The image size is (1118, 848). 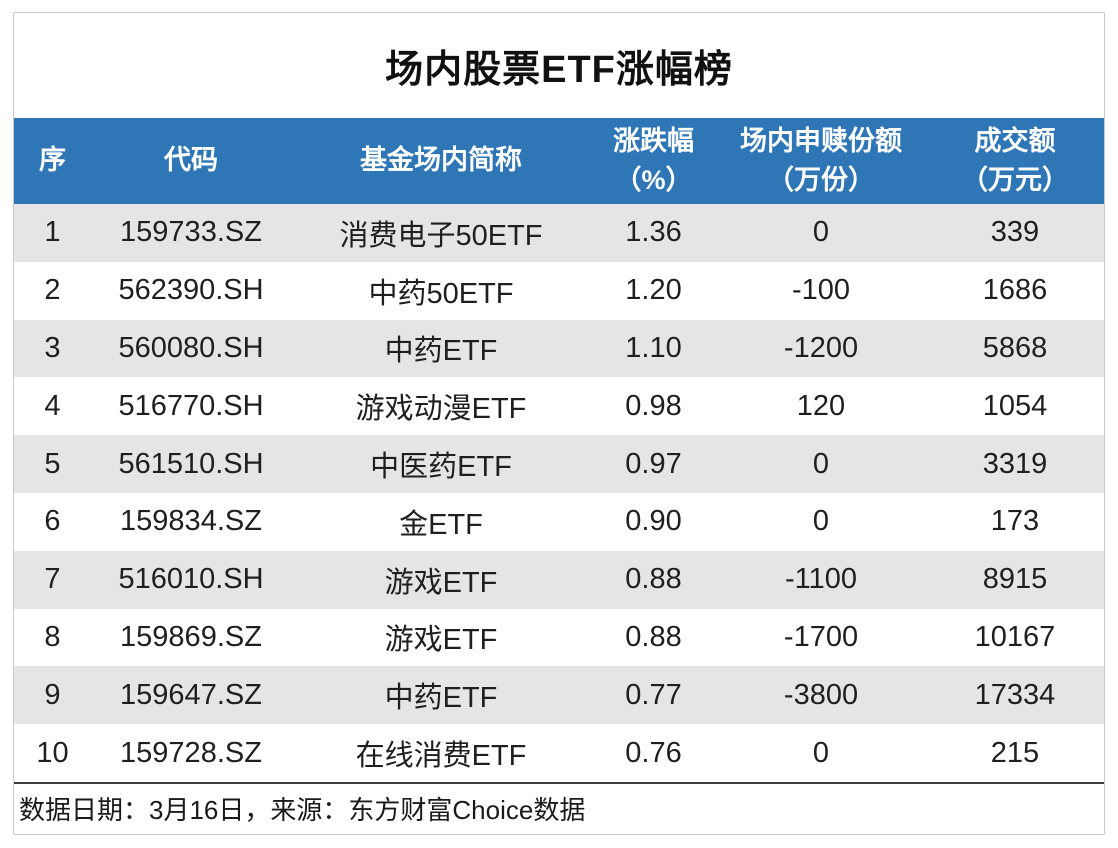 I want to click on table-cell-col0: 5, so click(x=52, y=463).